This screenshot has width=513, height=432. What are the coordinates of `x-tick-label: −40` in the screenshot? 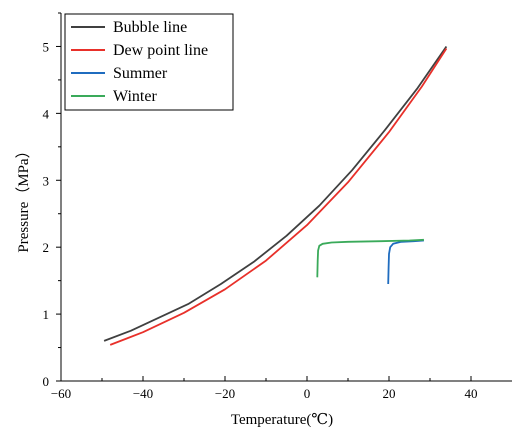 It's located at (143, 393).